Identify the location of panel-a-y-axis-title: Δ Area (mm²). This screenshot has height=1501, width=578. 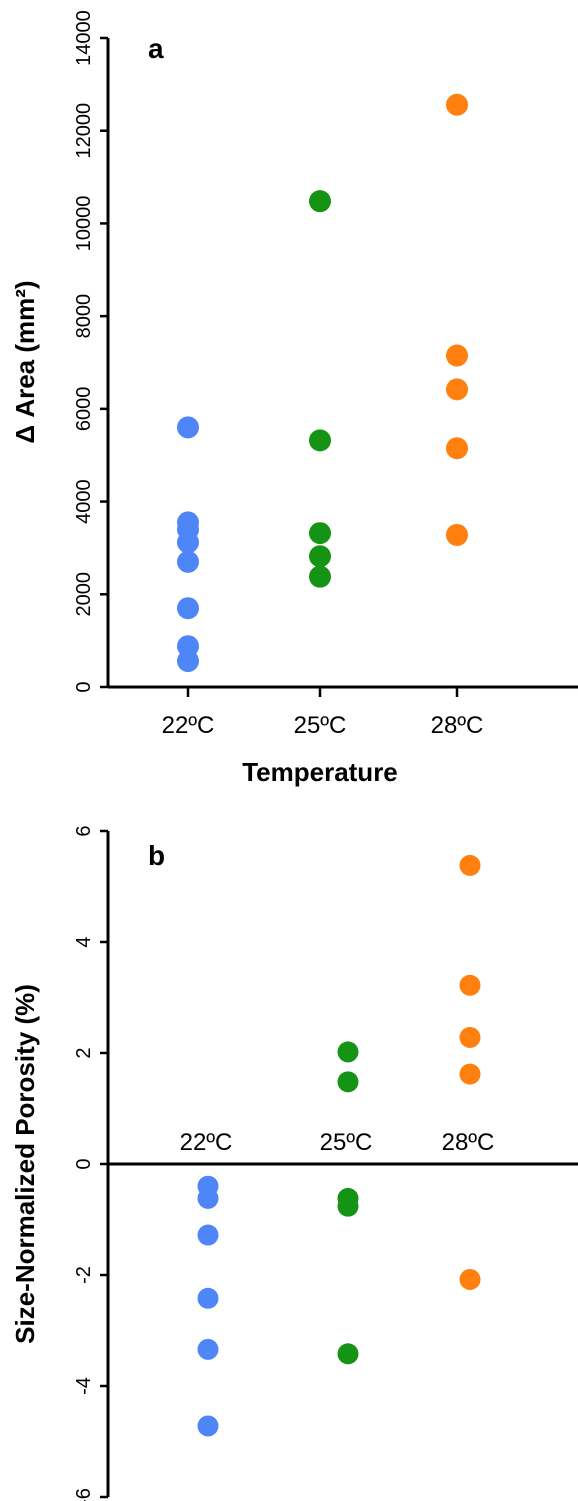
(25, 361).